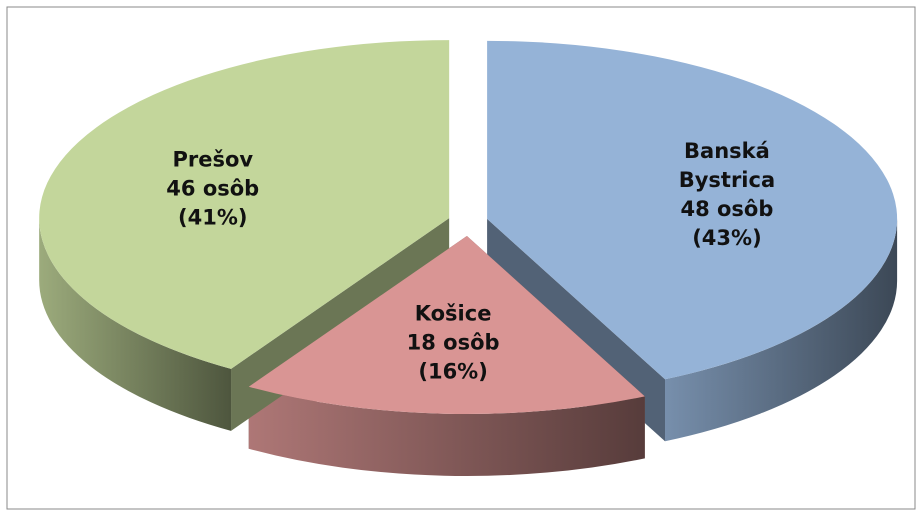  I want to click on slice-label-line: 18 osôb, so click(453, 342).